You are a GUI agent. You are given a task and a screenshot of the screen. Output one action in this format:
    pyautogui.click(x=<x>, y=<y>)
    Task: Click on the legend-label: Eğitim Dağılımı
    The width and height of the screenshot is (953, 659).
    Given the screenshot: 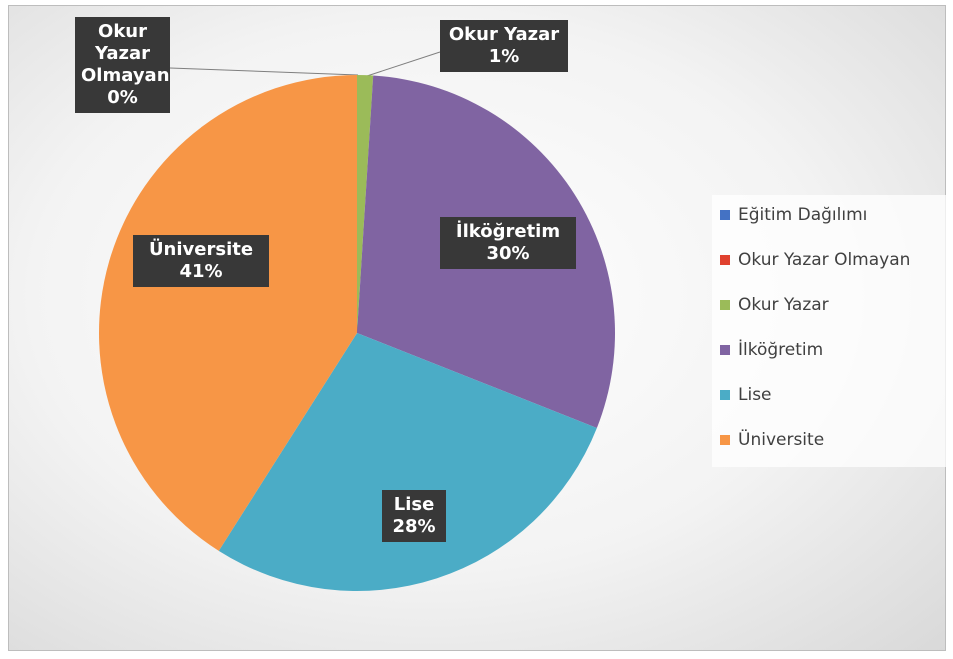 What is the action you would take?
    pyautogui.click(x=803, y=215)
    